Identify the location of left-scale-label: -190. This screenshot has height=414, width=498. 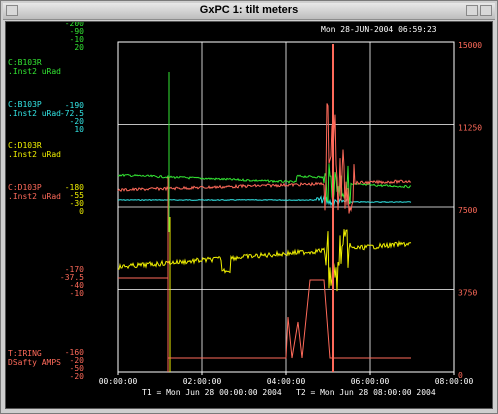
(74, 105).